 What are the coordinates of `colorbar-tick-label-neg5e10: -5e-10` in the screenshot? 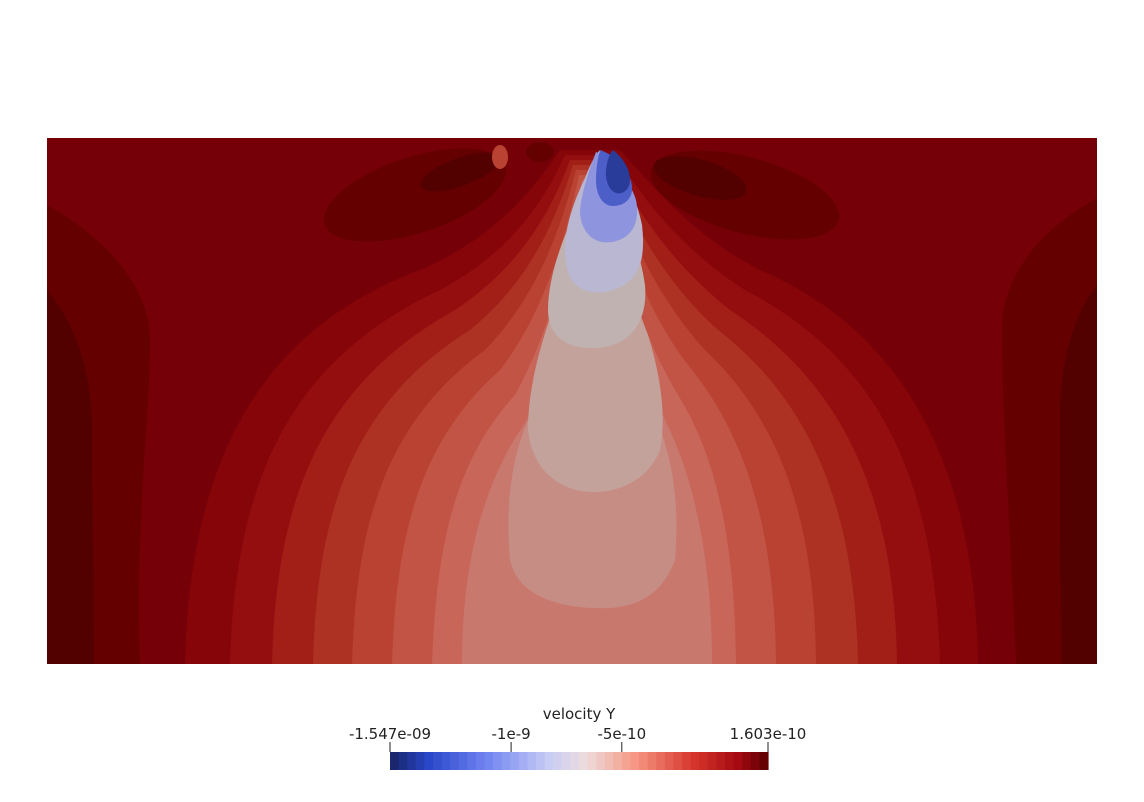 It's located at (621, 734).